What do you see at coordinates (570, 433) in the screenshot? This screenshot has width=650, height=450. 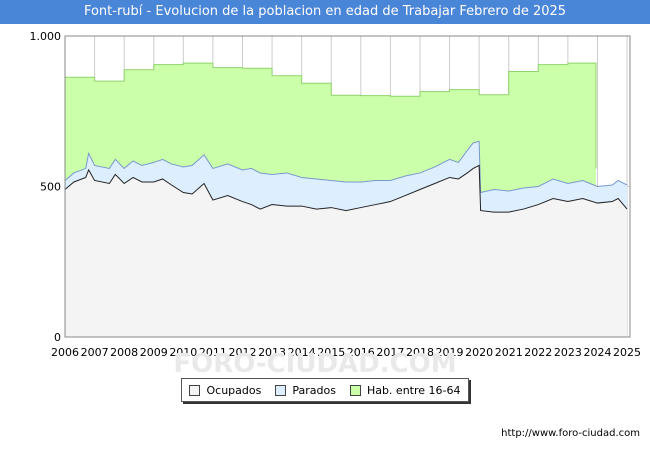 I see `footer-url: http://www.foro-ciudad.com` at bounding box center [570, 433].